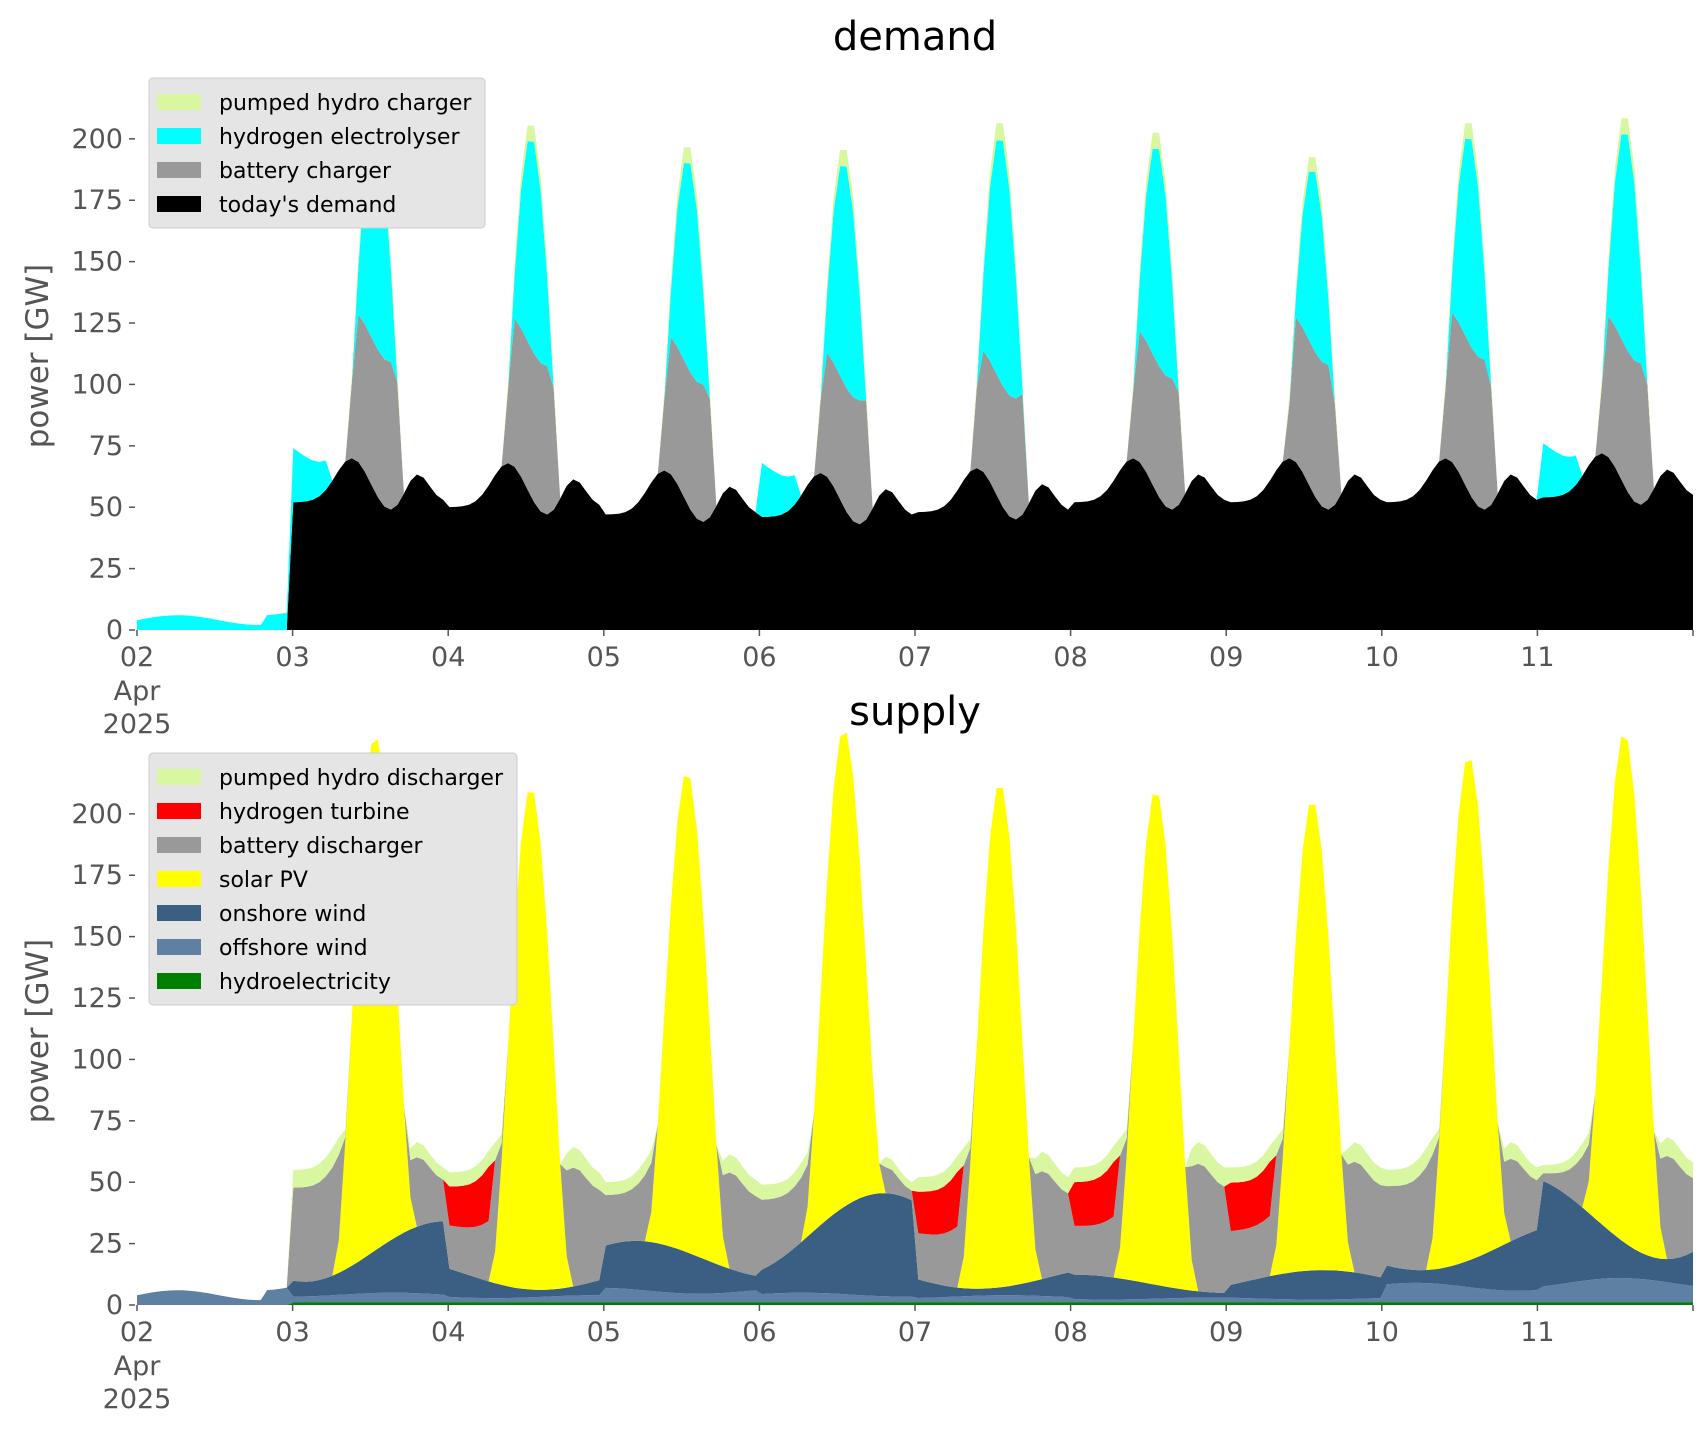 The image size is (1706, 1431). I want to click on legend-swatch-hydro, so click(179, 981).